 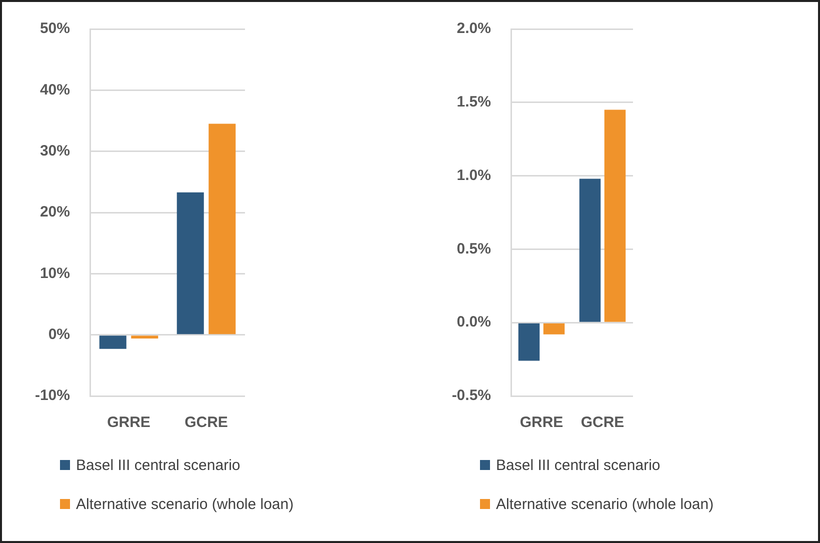 I want to click on y-tick-label: 30%, so click(x=55, y=151).